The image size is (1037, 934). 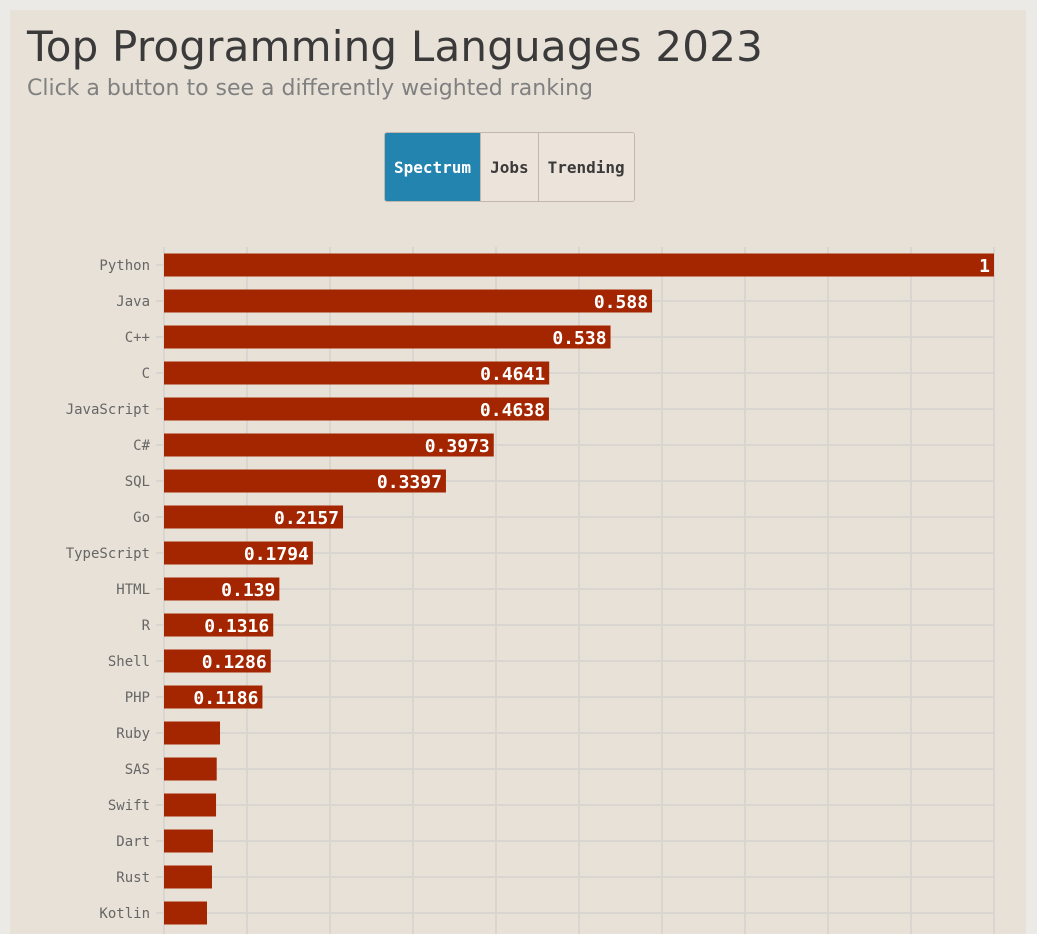 What do you see at coordinates (433, 167) in the screenshot?
I see `spectrum-button: Spectrum` at bounding box center [433, 167].